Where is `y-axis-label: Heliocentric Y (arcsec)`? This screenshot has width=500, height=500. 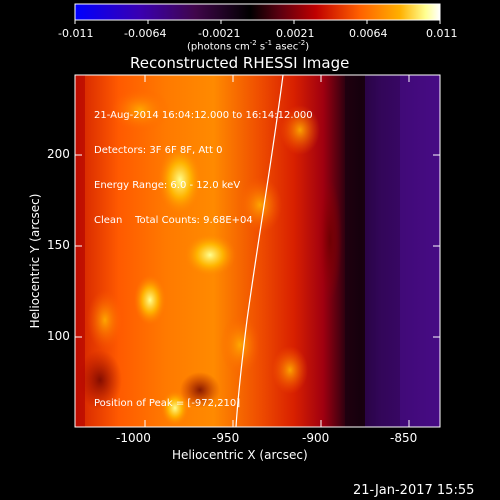 y-axis-label: Heliocentric Y (arcsec) is located at coordinates (35, 261).